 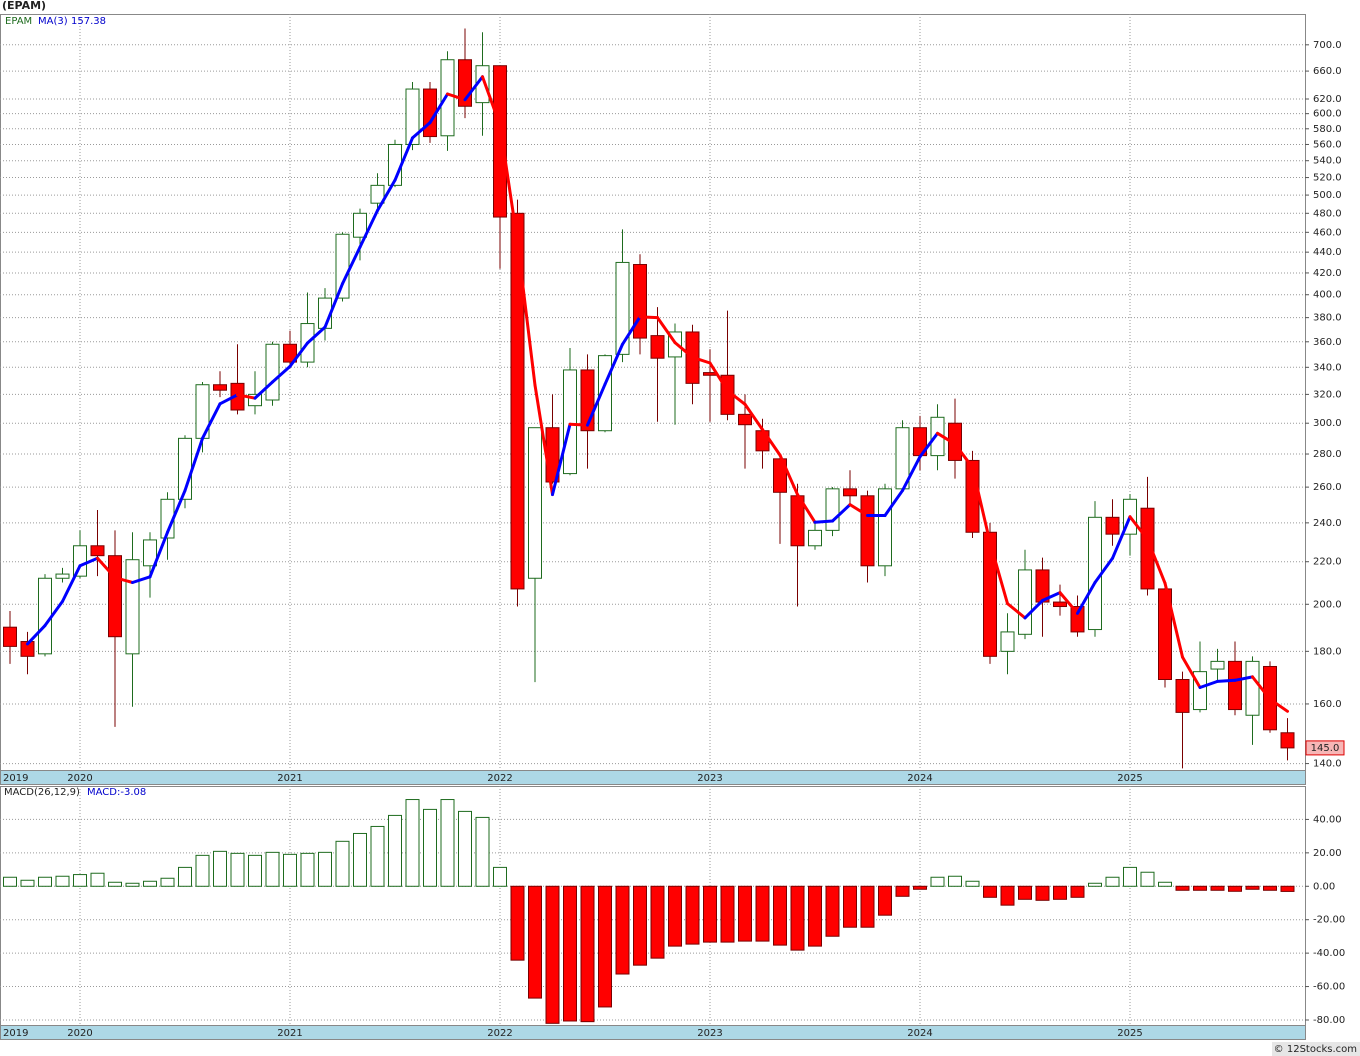 I want to click on legend-macd: MACD(26,12,9), so click(x=42, y=792).